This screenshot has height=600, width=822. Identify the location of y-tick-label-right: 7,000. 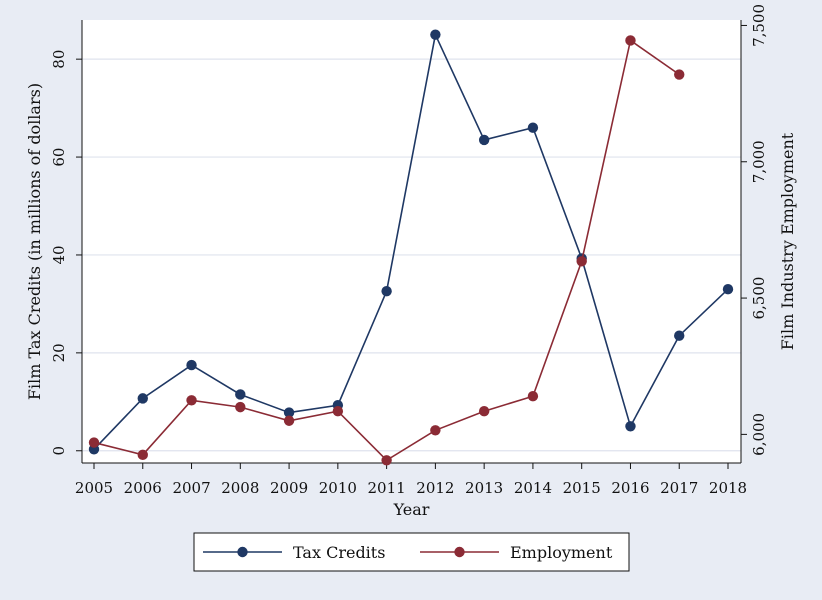
(759, 161).